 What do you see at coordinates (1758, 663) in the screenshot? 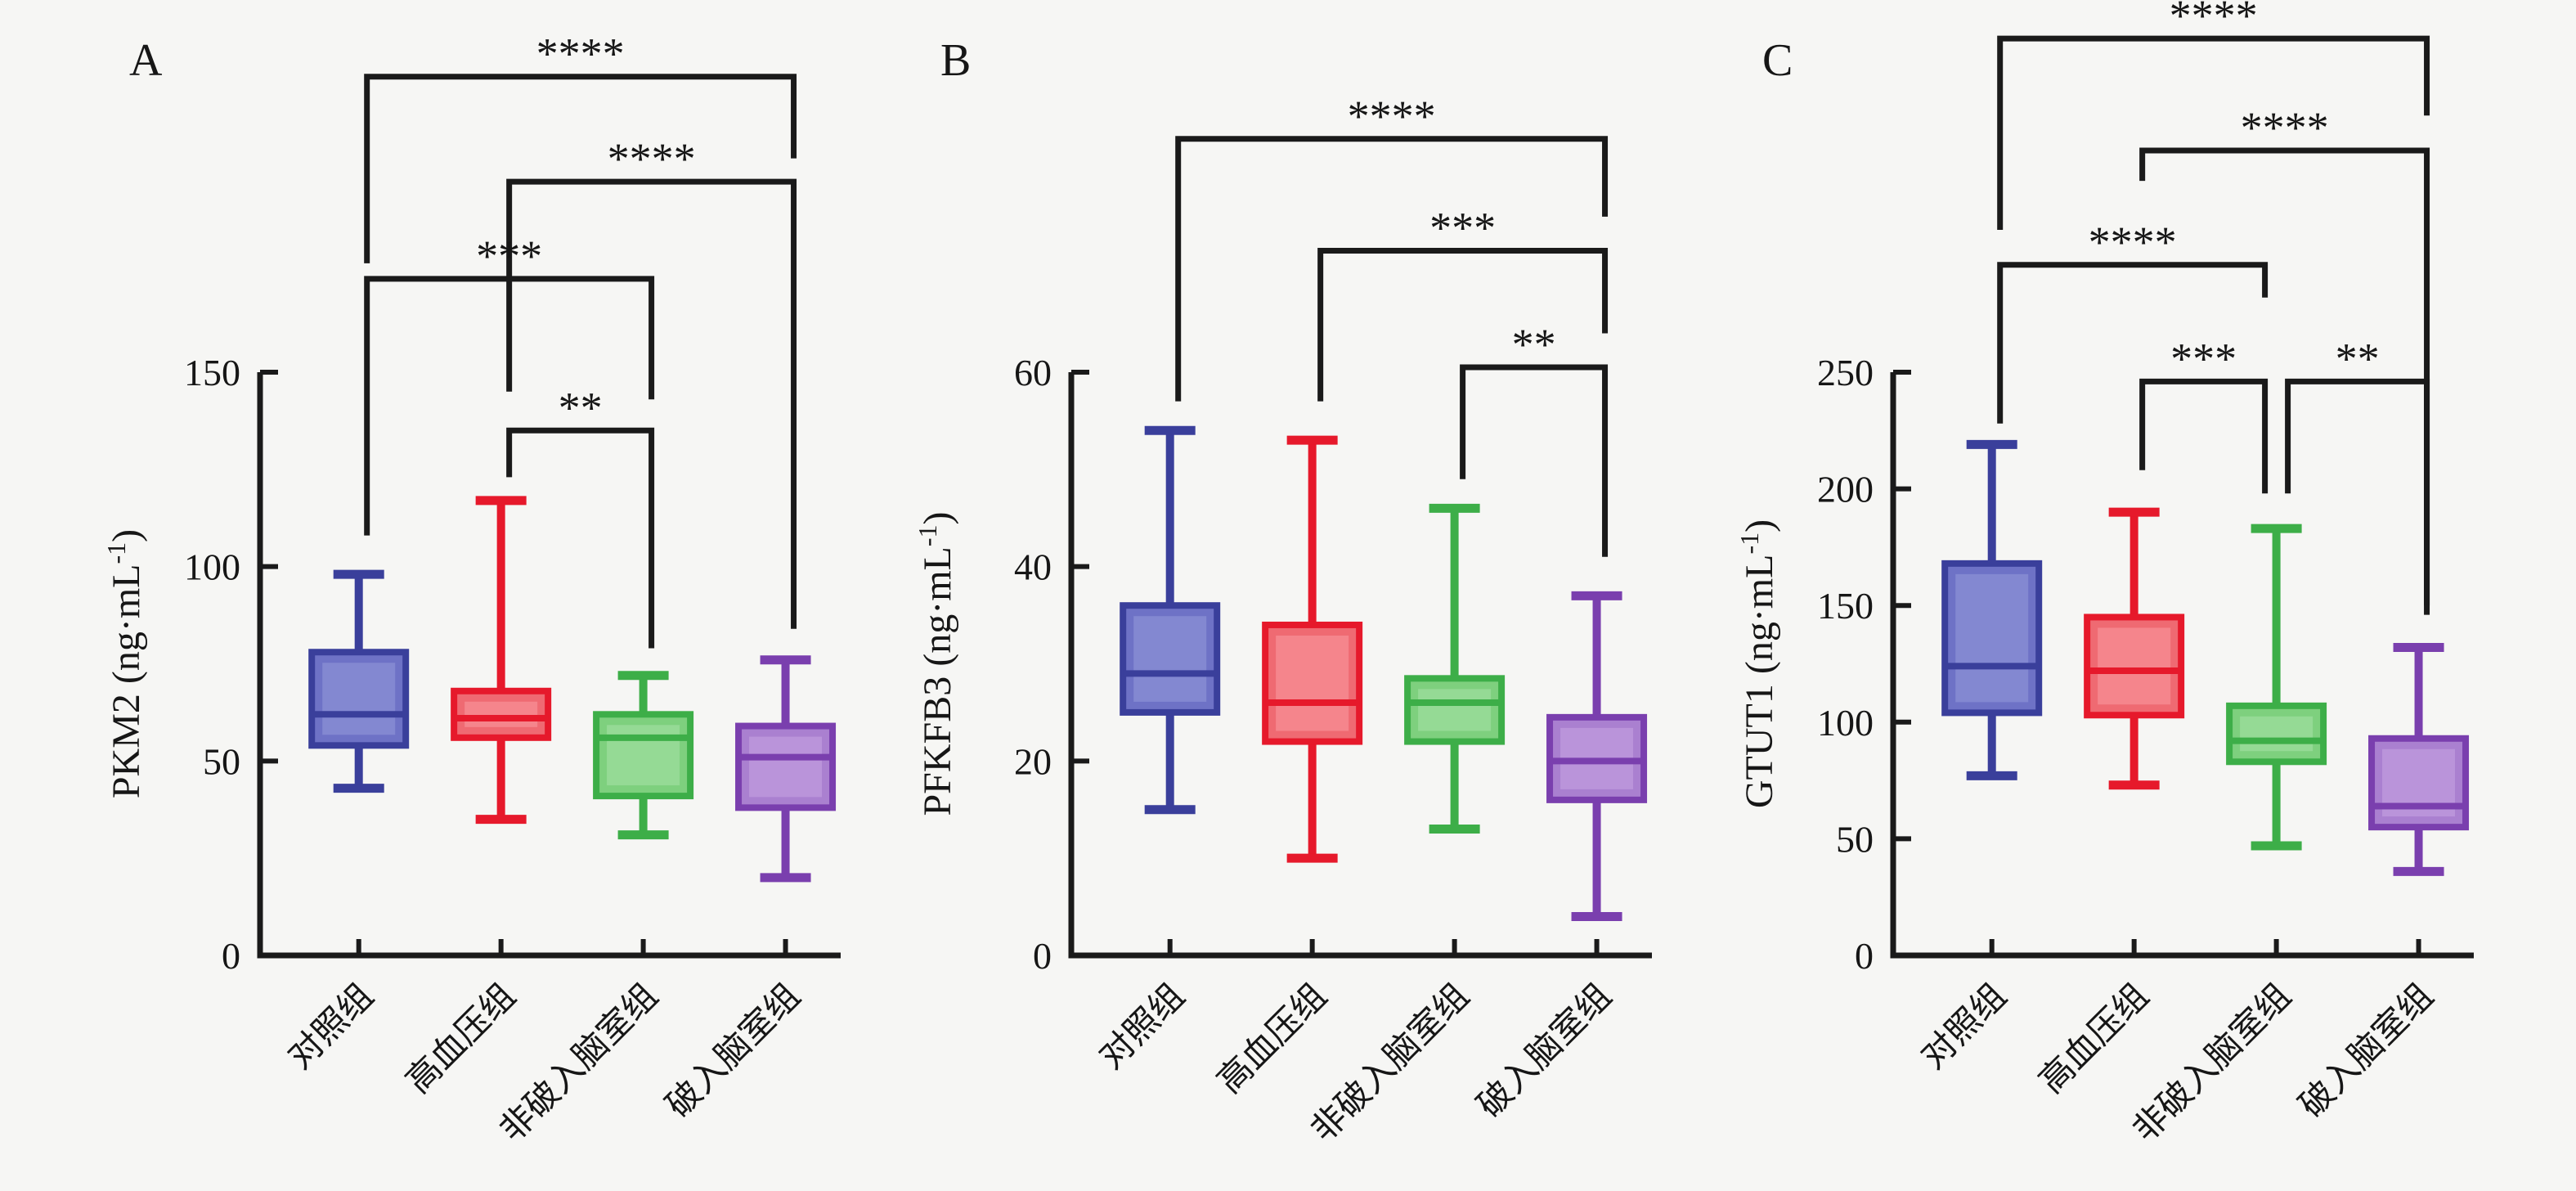
I see `y-axis-label: GTUT1 (ng·mL-1)` at bounding box center [1758, 663].